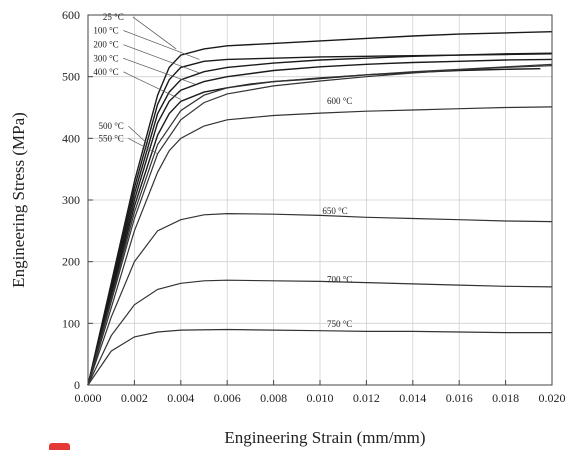 This screenshot has height=455, width=569. What do you see at coordinates (339, 101) in the screenshot?
I see `curve-label-600c: 600 °C` at bounding box center [339, 101].